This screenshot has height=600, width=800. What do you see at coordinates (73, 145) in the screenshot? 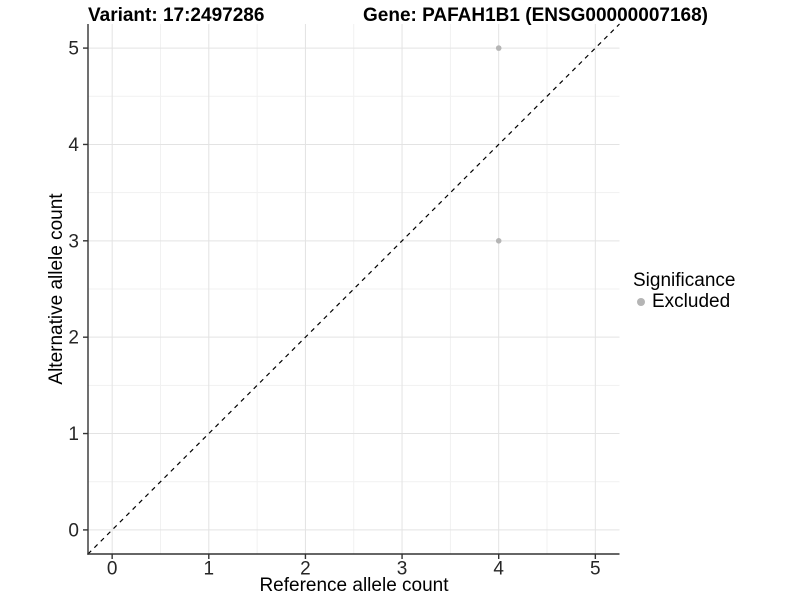
I see `y-axis-tick-label: 4` at bounding box center [73, 145].